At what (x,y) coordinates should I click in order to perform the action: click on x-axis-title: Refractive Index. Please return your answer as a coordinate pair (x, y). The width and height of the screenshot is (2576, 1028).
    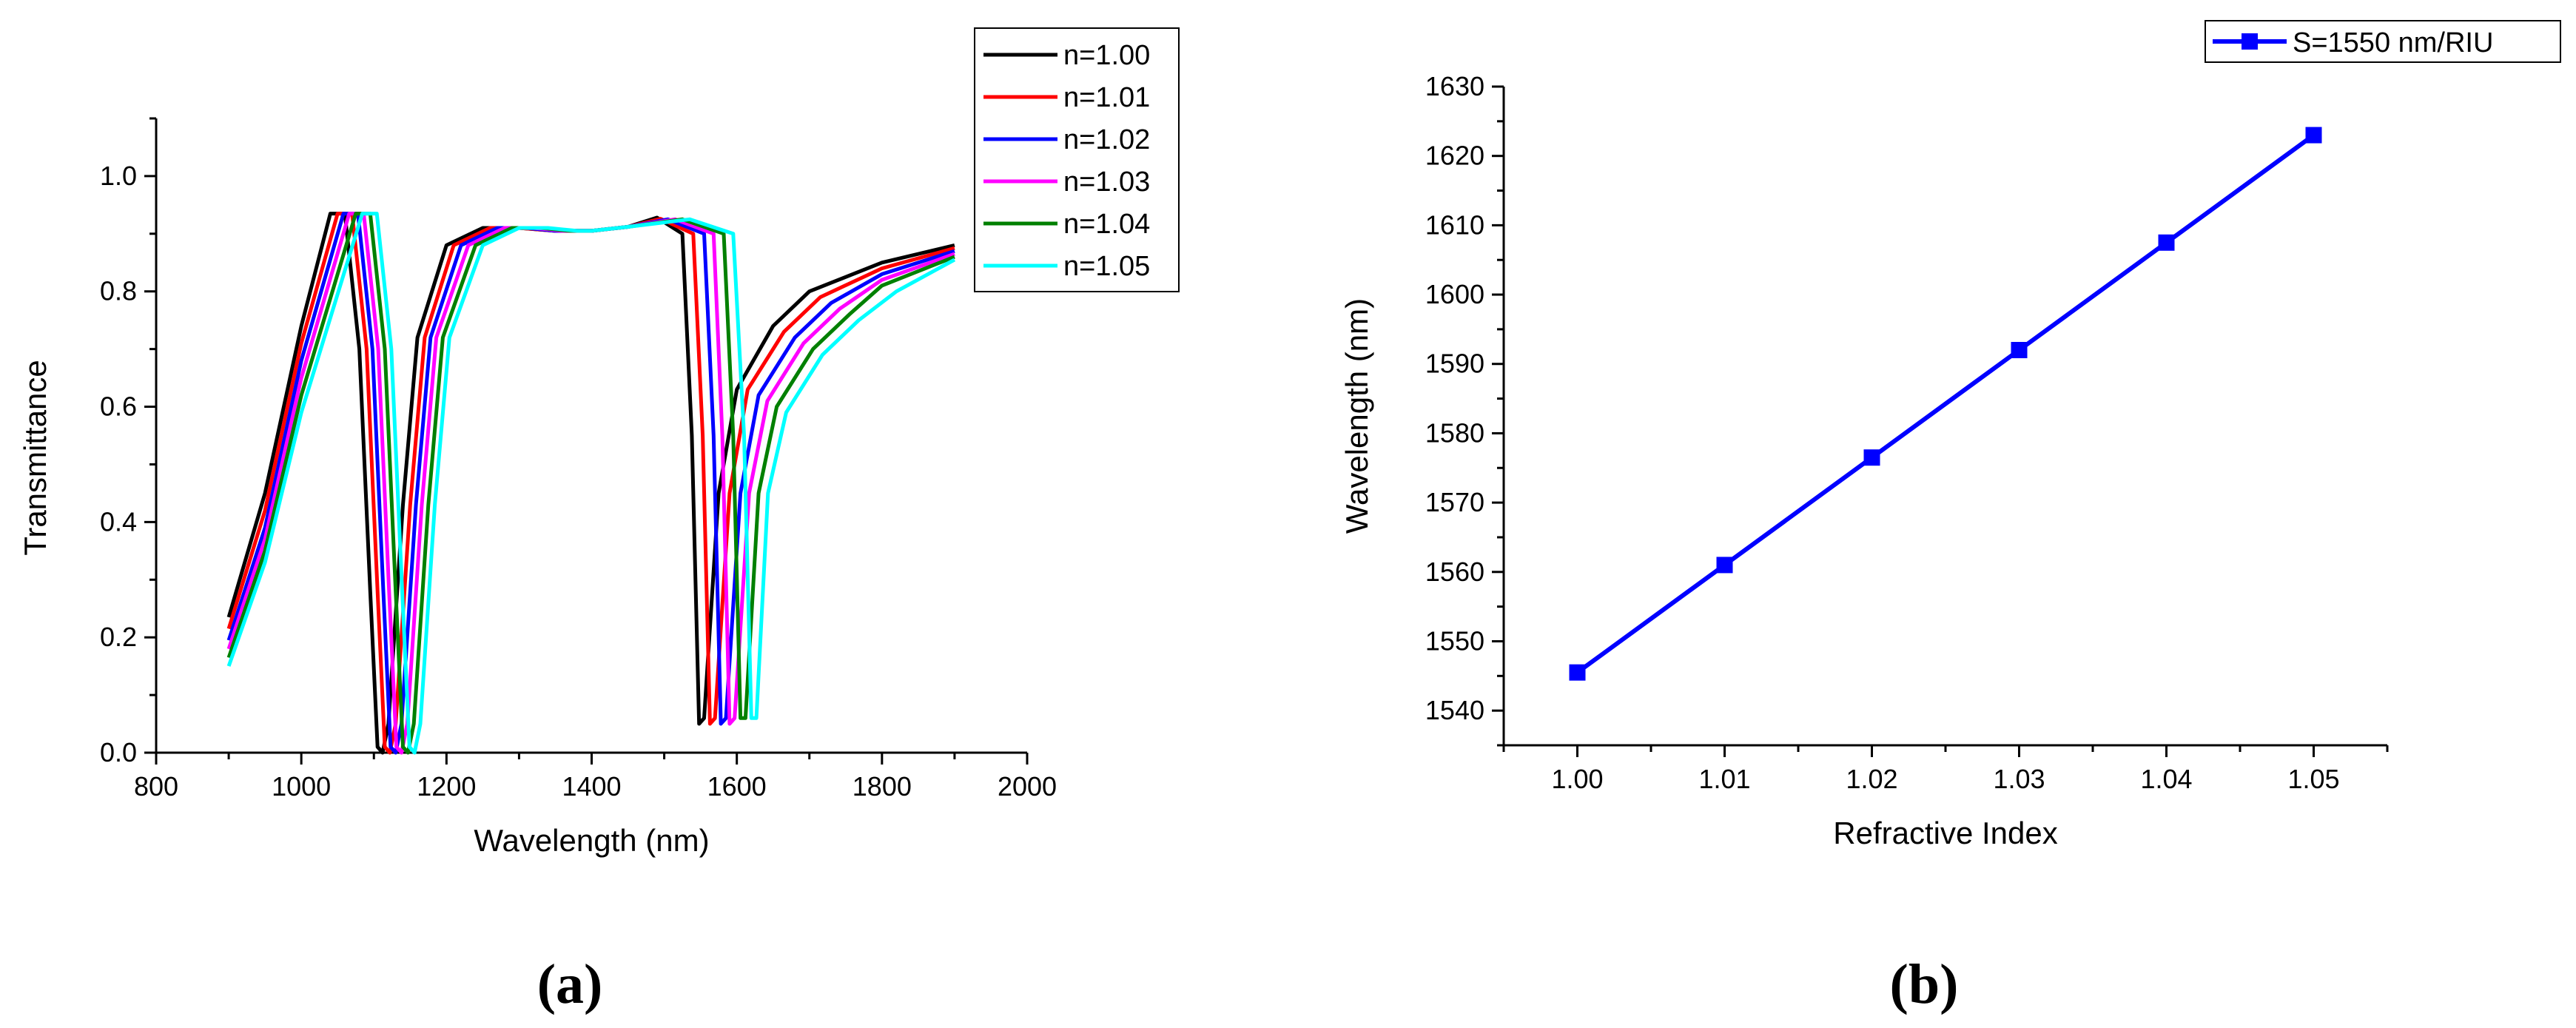
    Looking at the image, I should click on (1945, 833).